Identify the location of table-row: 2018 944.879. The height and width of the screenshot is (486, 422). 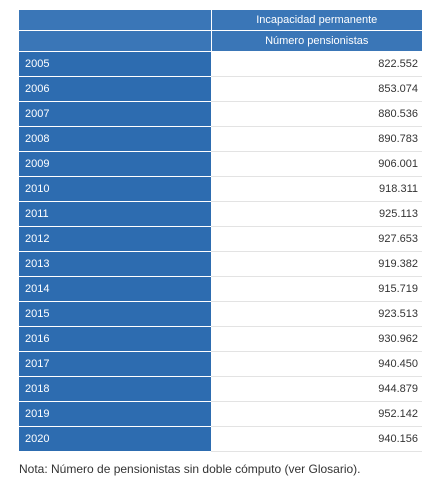
(220, 389).